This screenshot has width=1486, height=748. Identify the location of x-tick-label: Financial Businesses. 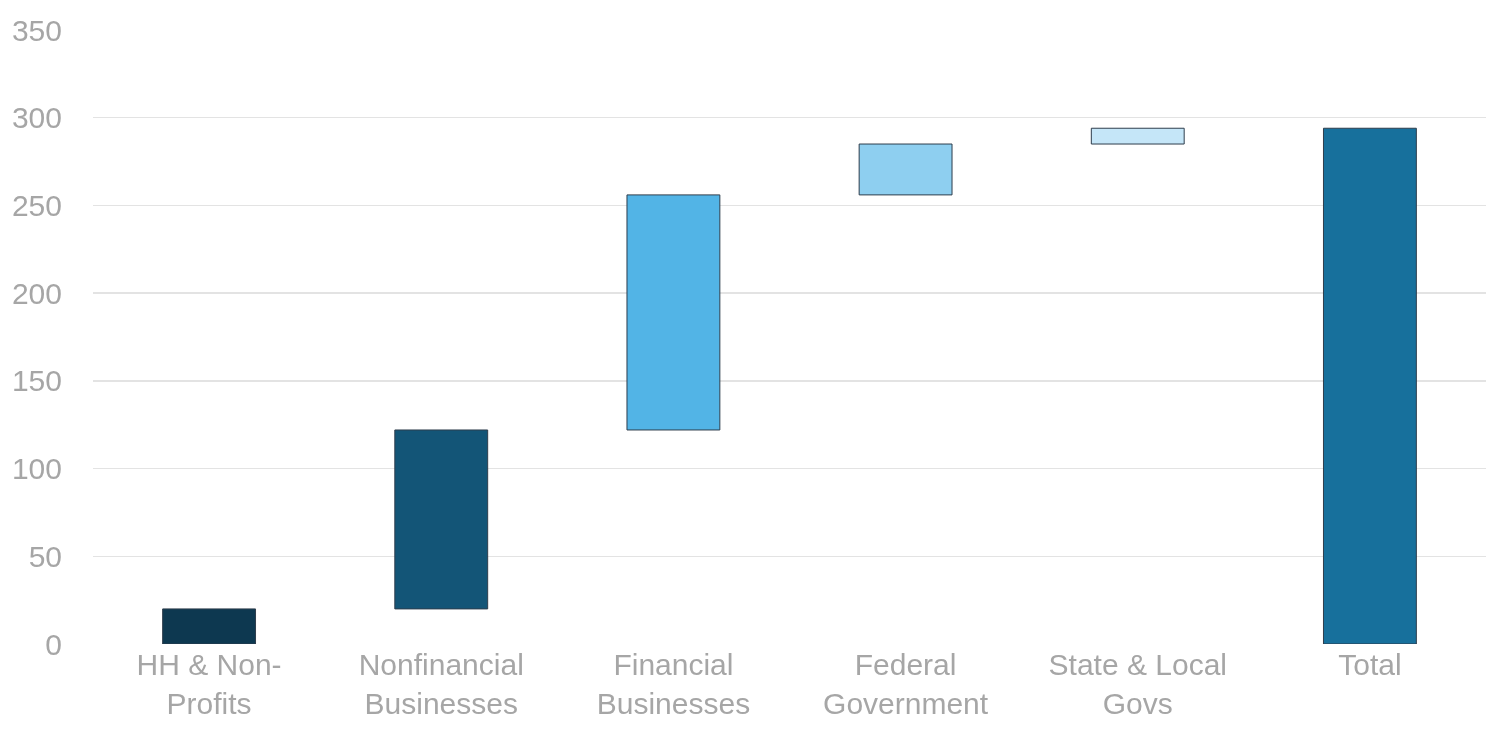
(673, 684).